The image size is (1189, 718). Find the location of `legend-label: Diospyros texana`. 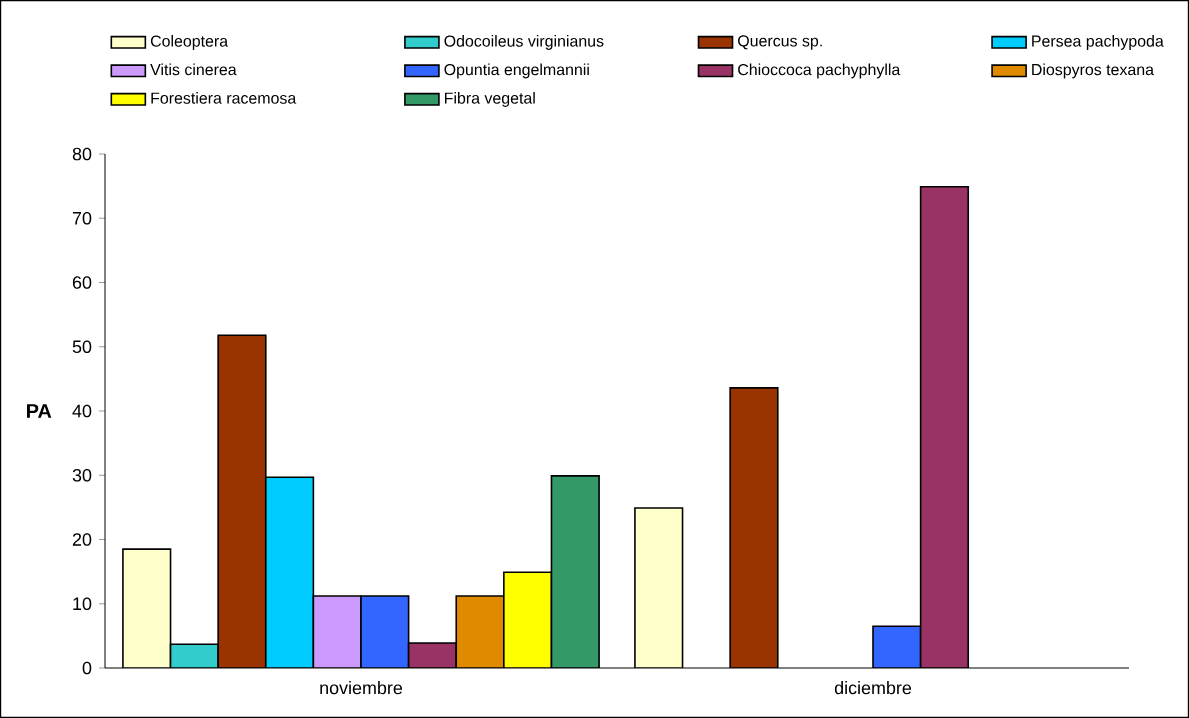

legend-label: Diospyros texana is located at coordinates (1093, 71).